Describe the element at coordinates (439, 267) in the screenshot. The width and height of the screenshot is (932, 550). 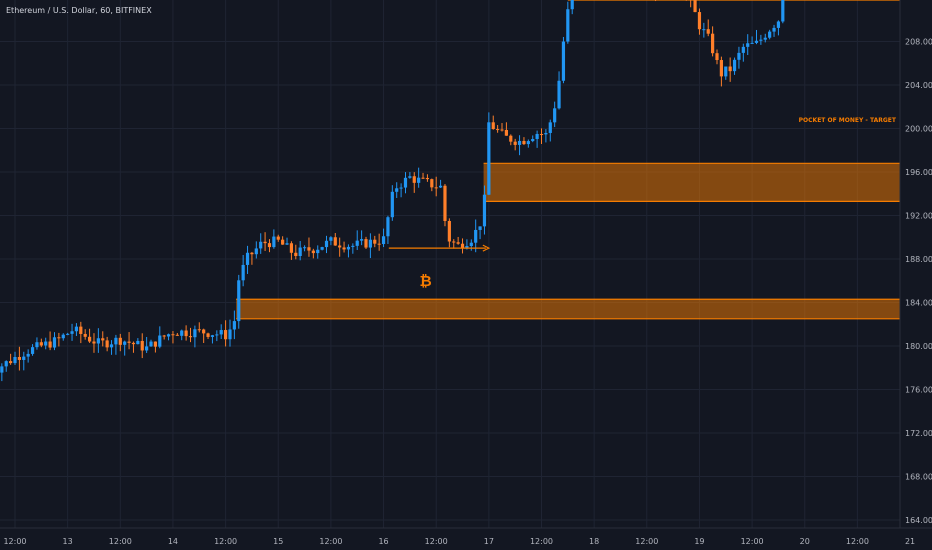
I see `annotations-group: ₿` at that location.